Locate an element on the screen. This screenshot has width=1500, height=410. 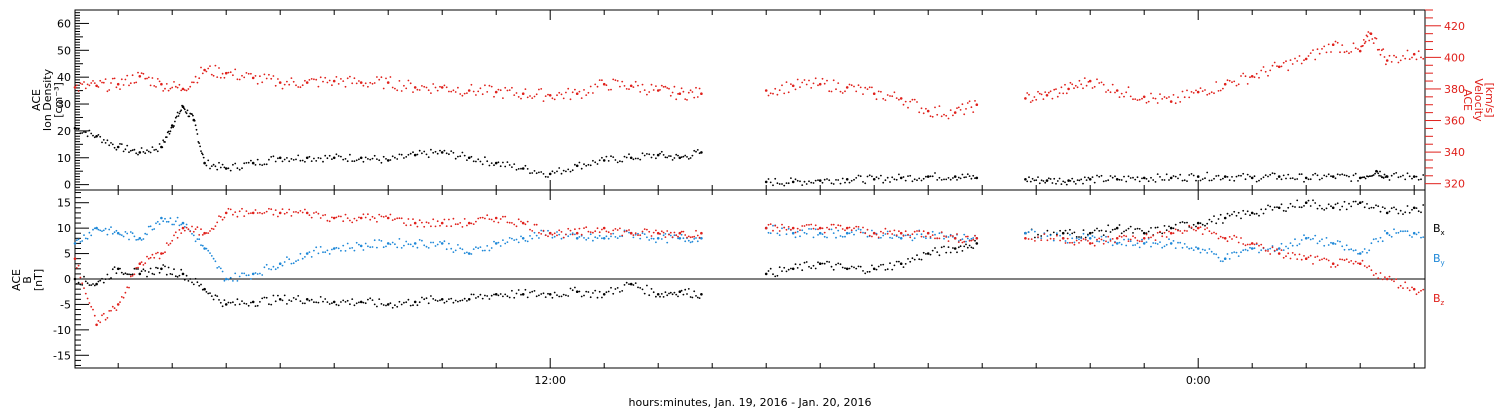
series-by-point is located at coordinates (388, 243).